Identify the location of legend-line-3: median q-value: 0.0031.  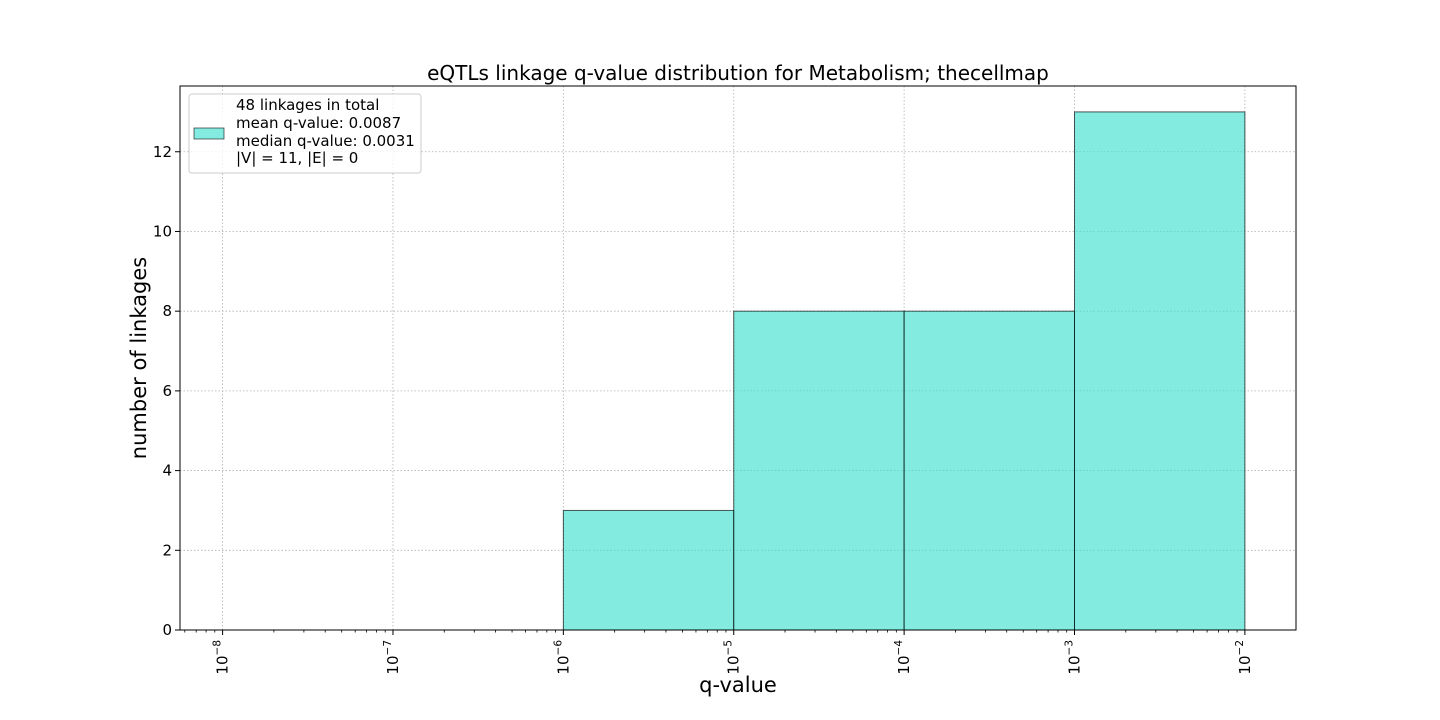
(325, 141).